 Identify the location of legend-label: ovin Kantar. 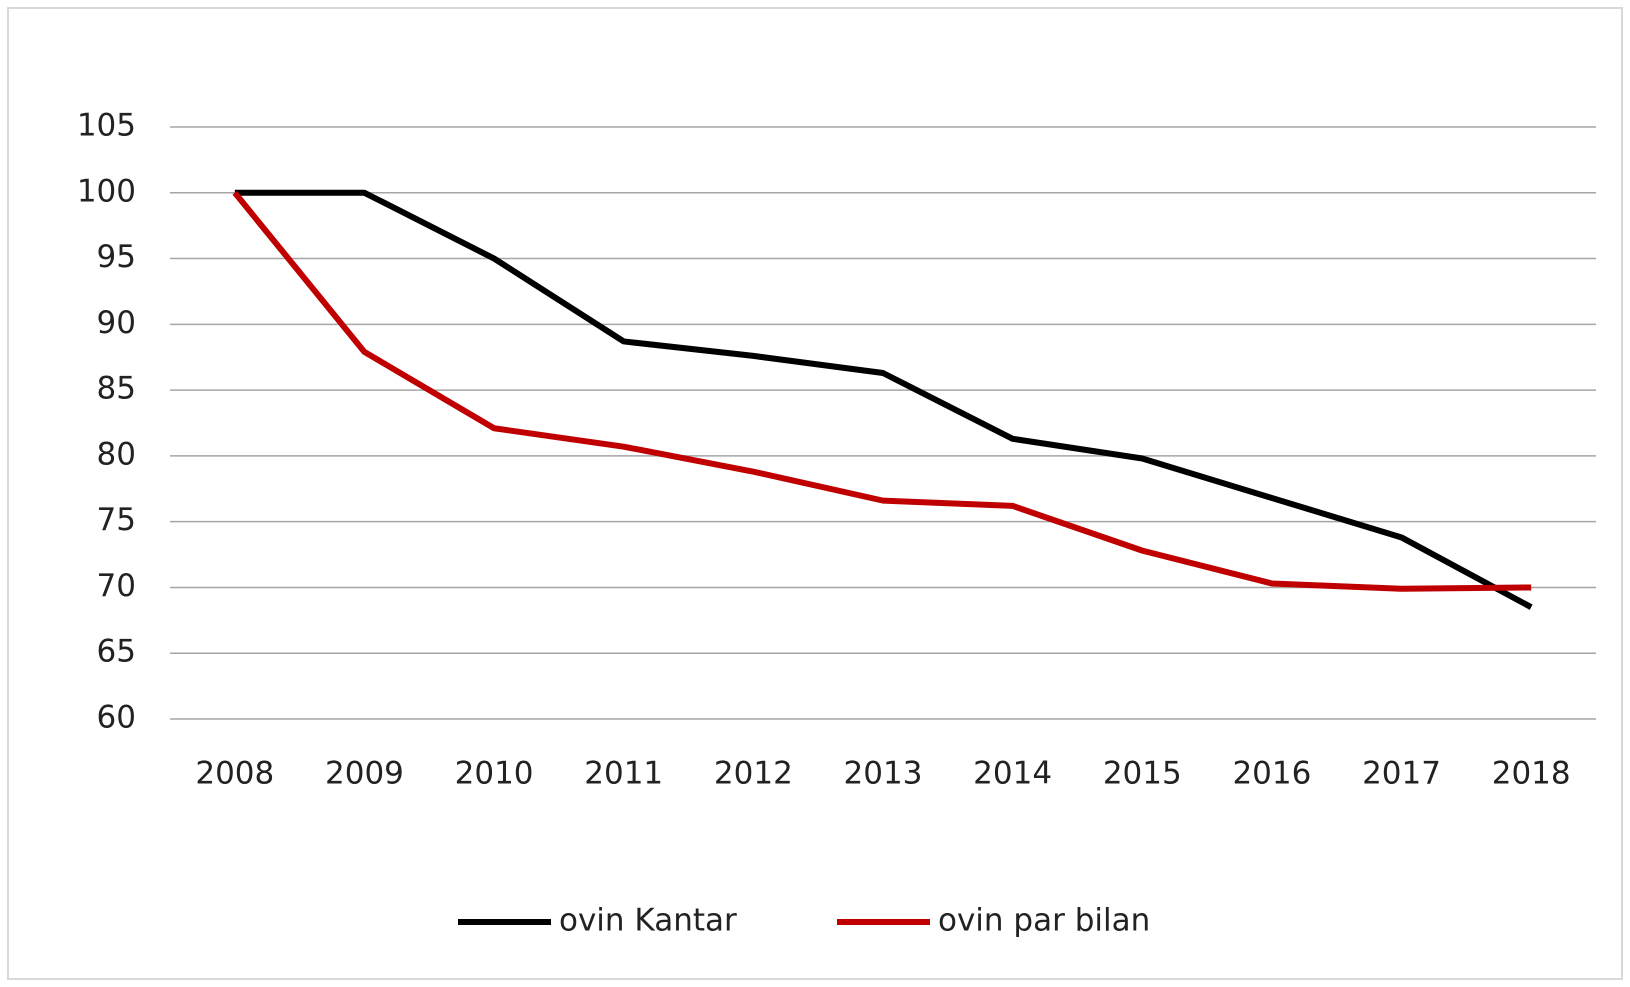
(648, 921).